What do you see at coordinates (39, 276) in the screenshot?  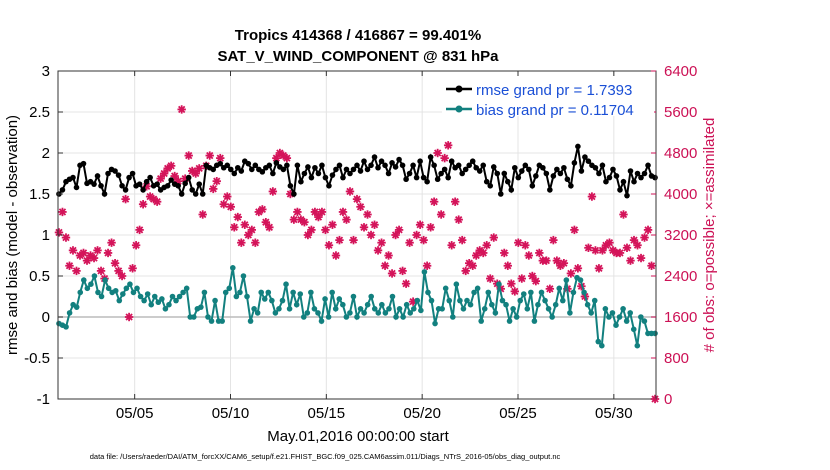 I see `y-tick-label: 0.5` at bounding box center [39, 276].